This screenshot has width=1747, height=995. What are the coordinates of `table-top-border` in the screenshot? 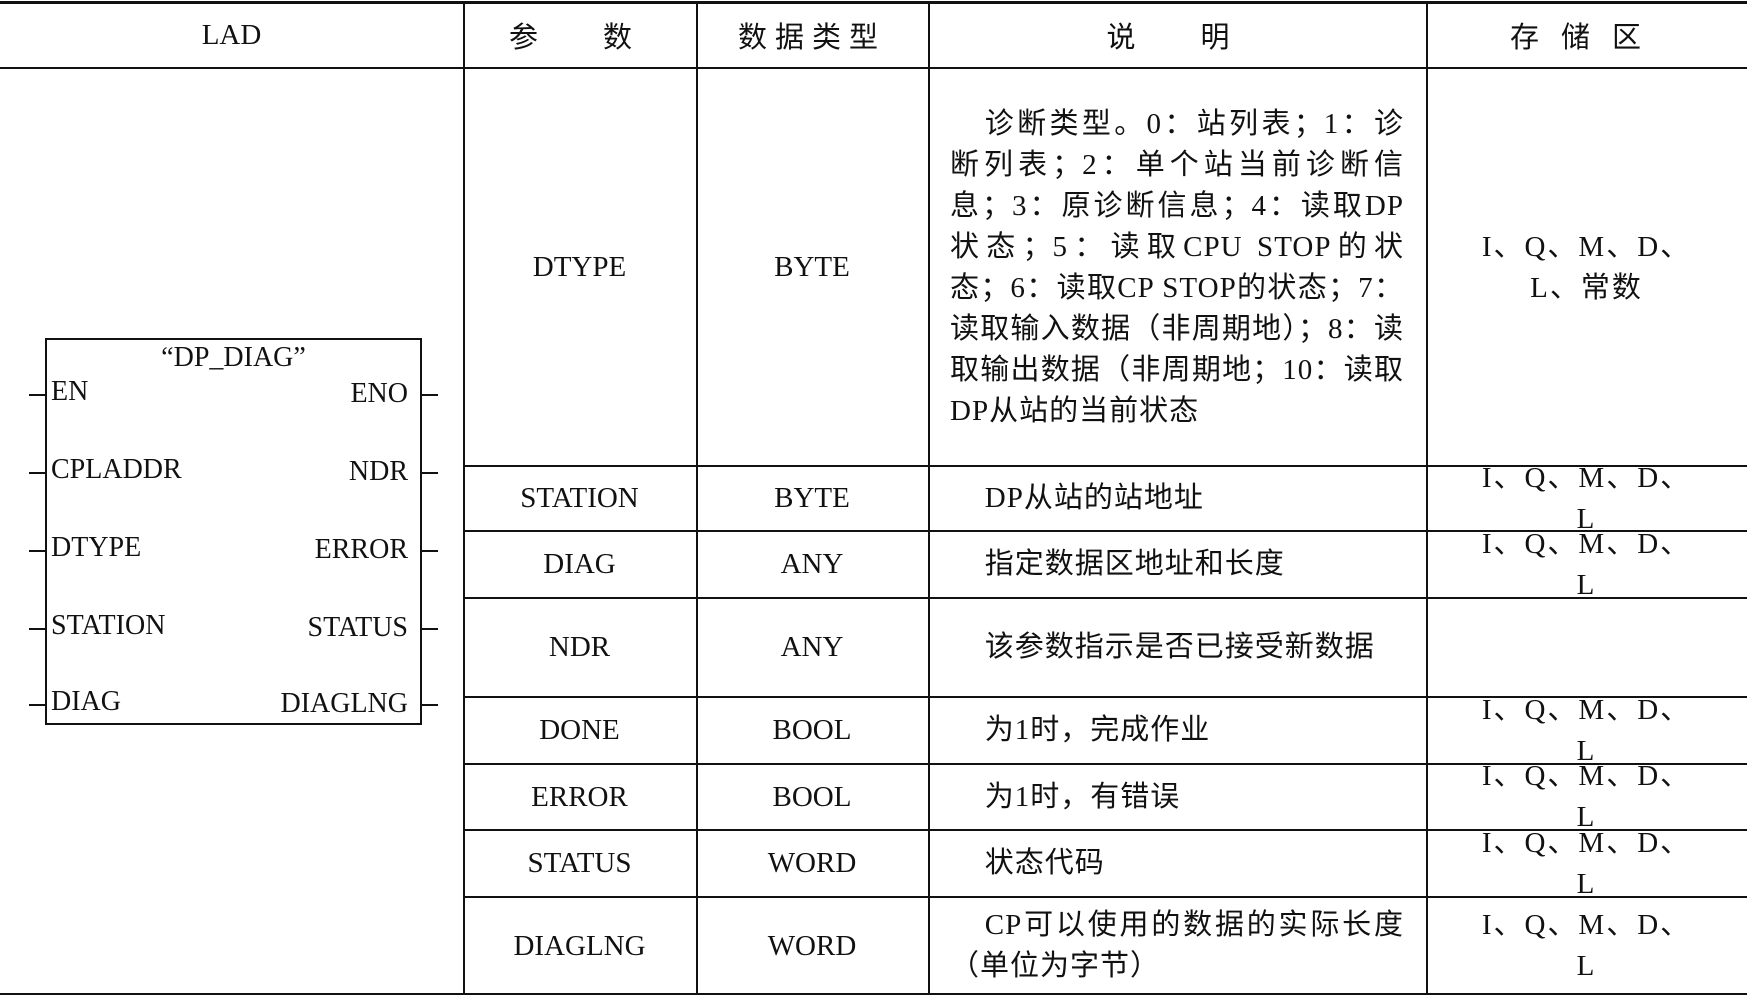 It's located at (873, 2).